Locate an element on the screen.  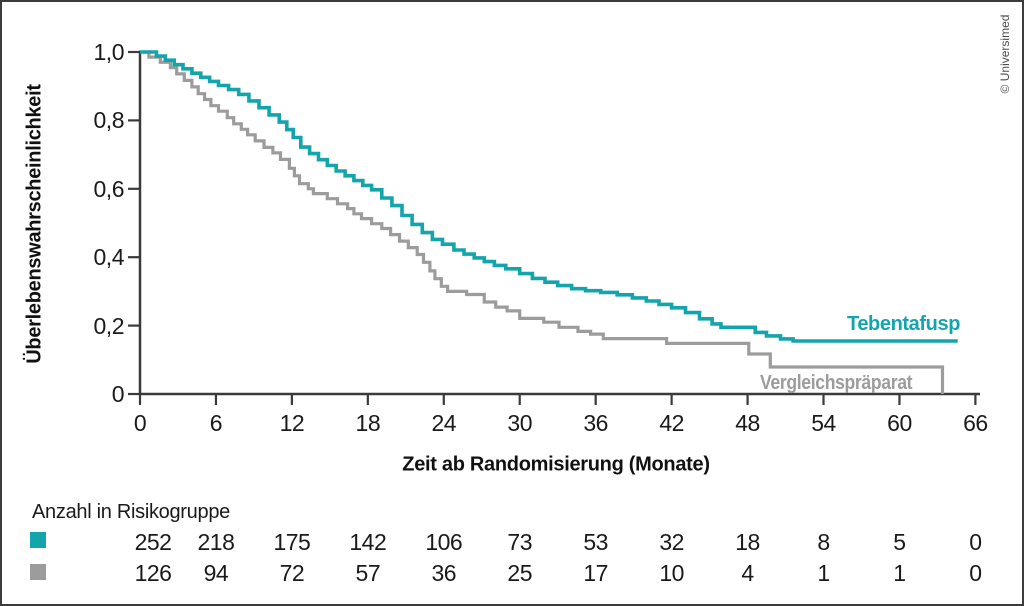
x-tick-label-12: 12 is located at coordinates (292, 423).